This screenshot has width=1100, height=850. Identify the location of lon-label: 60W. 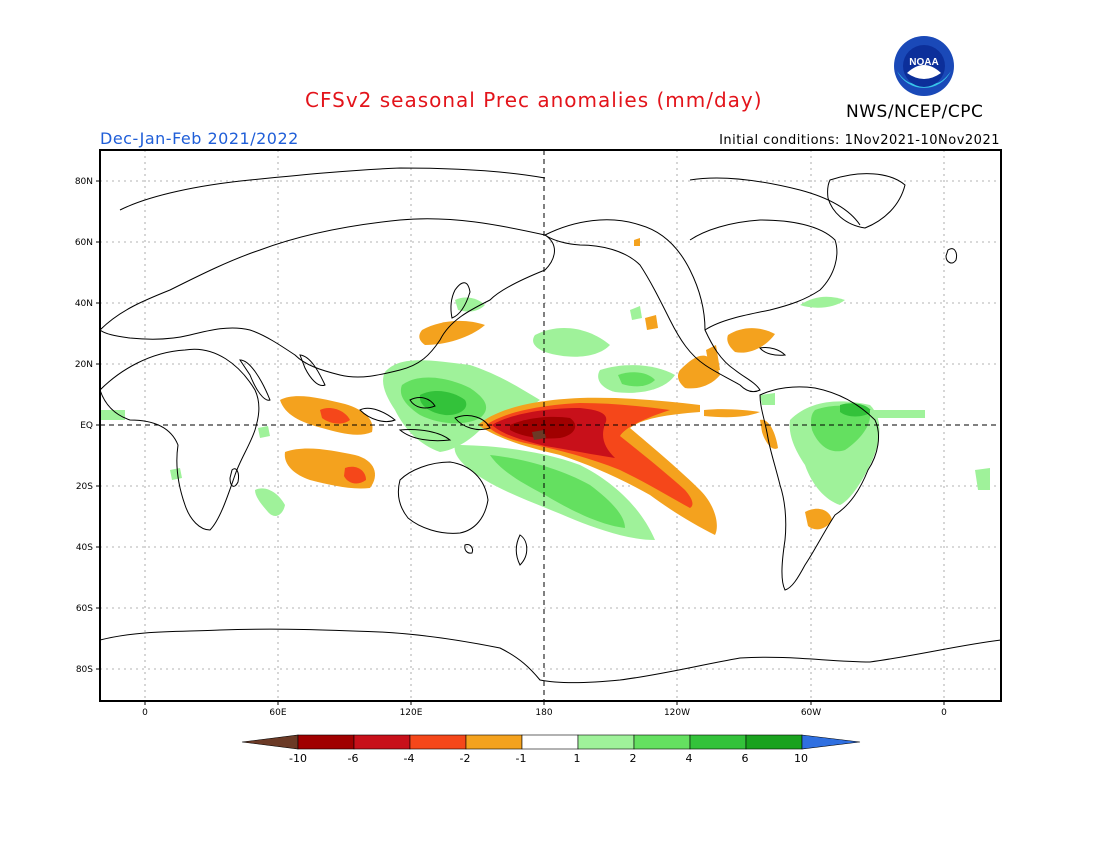
(811, 713).